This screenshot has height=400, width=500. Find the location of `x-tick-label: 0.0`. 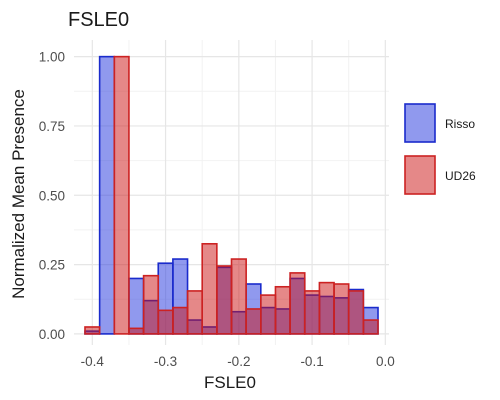

x-tick-label: 0.0 is located at coordinates (385, 361).